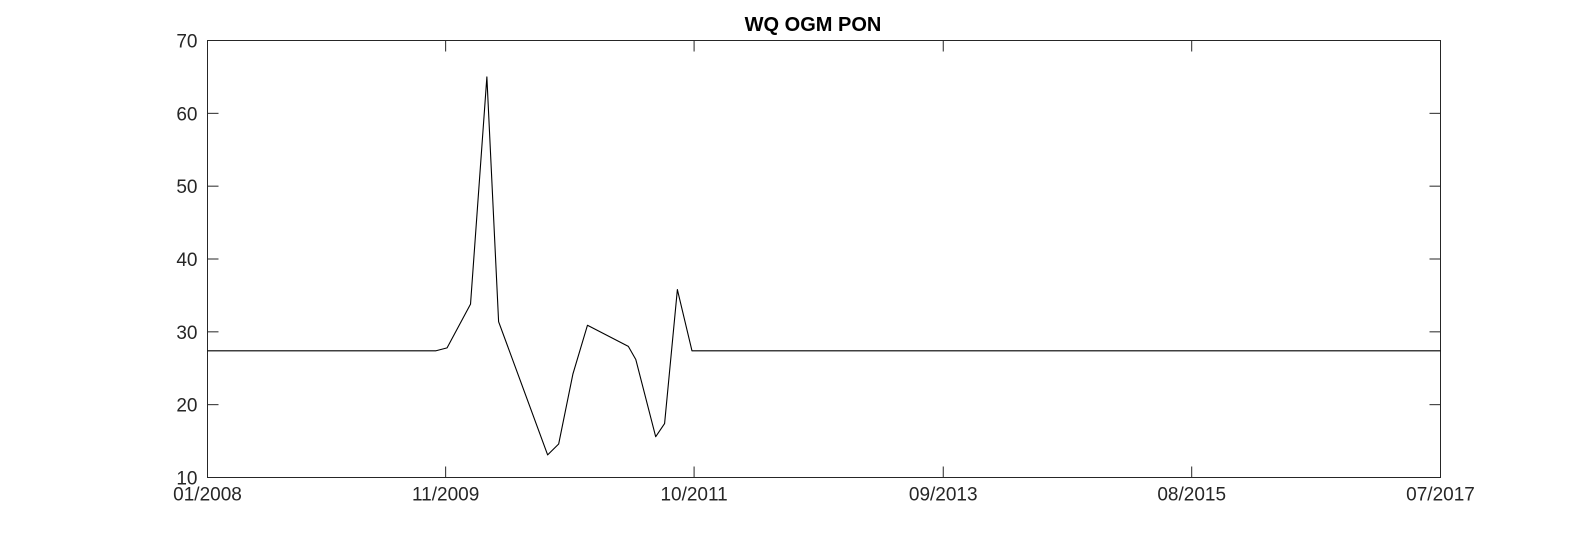 The image size is (1590, 536). Describe the element at coordinates (207, 495) in the screenshot. I see `x-tick-label: 01/2008` at that location.